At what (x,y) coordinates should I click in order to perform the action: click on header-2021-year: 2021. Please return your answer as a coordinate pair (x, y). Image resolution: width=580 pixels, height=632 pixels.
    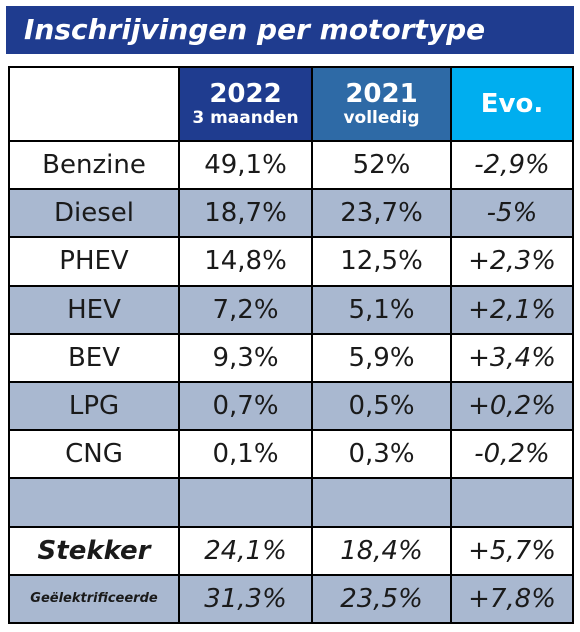
    Looking at the image, I should click on (381, 94).